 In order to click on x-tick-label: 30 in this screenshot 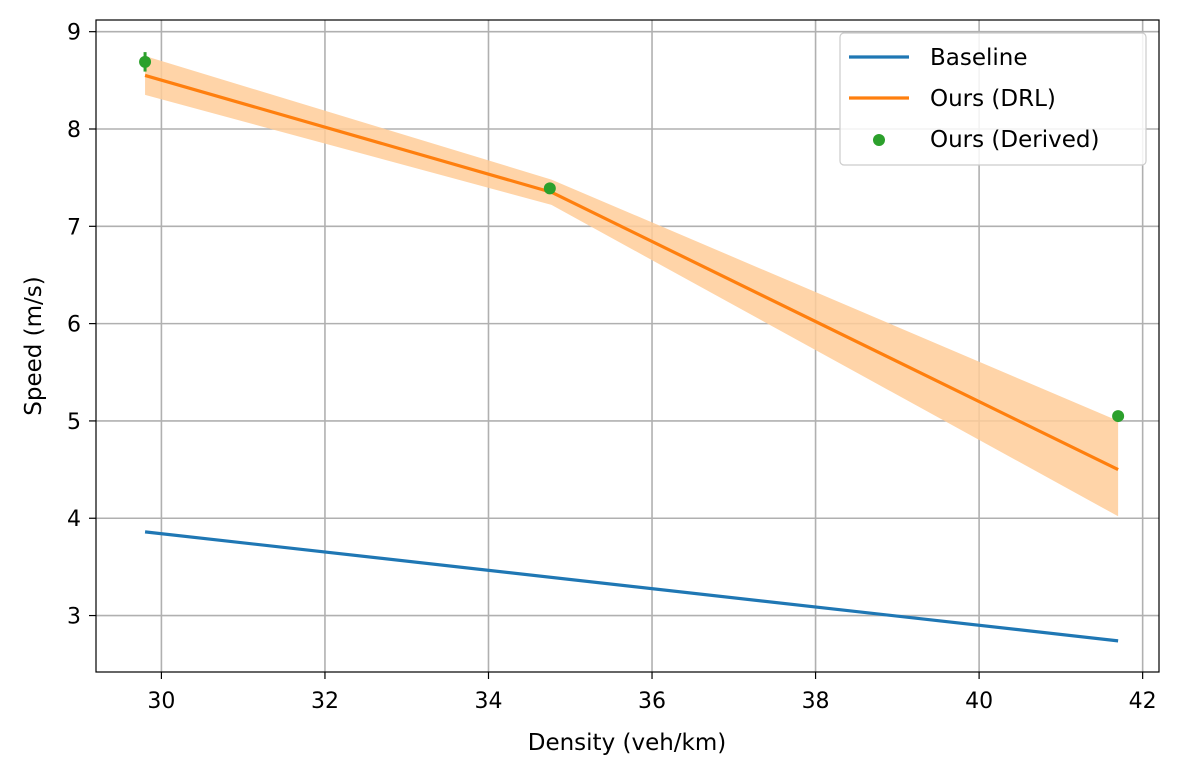, I will do `click(161, 701)`.